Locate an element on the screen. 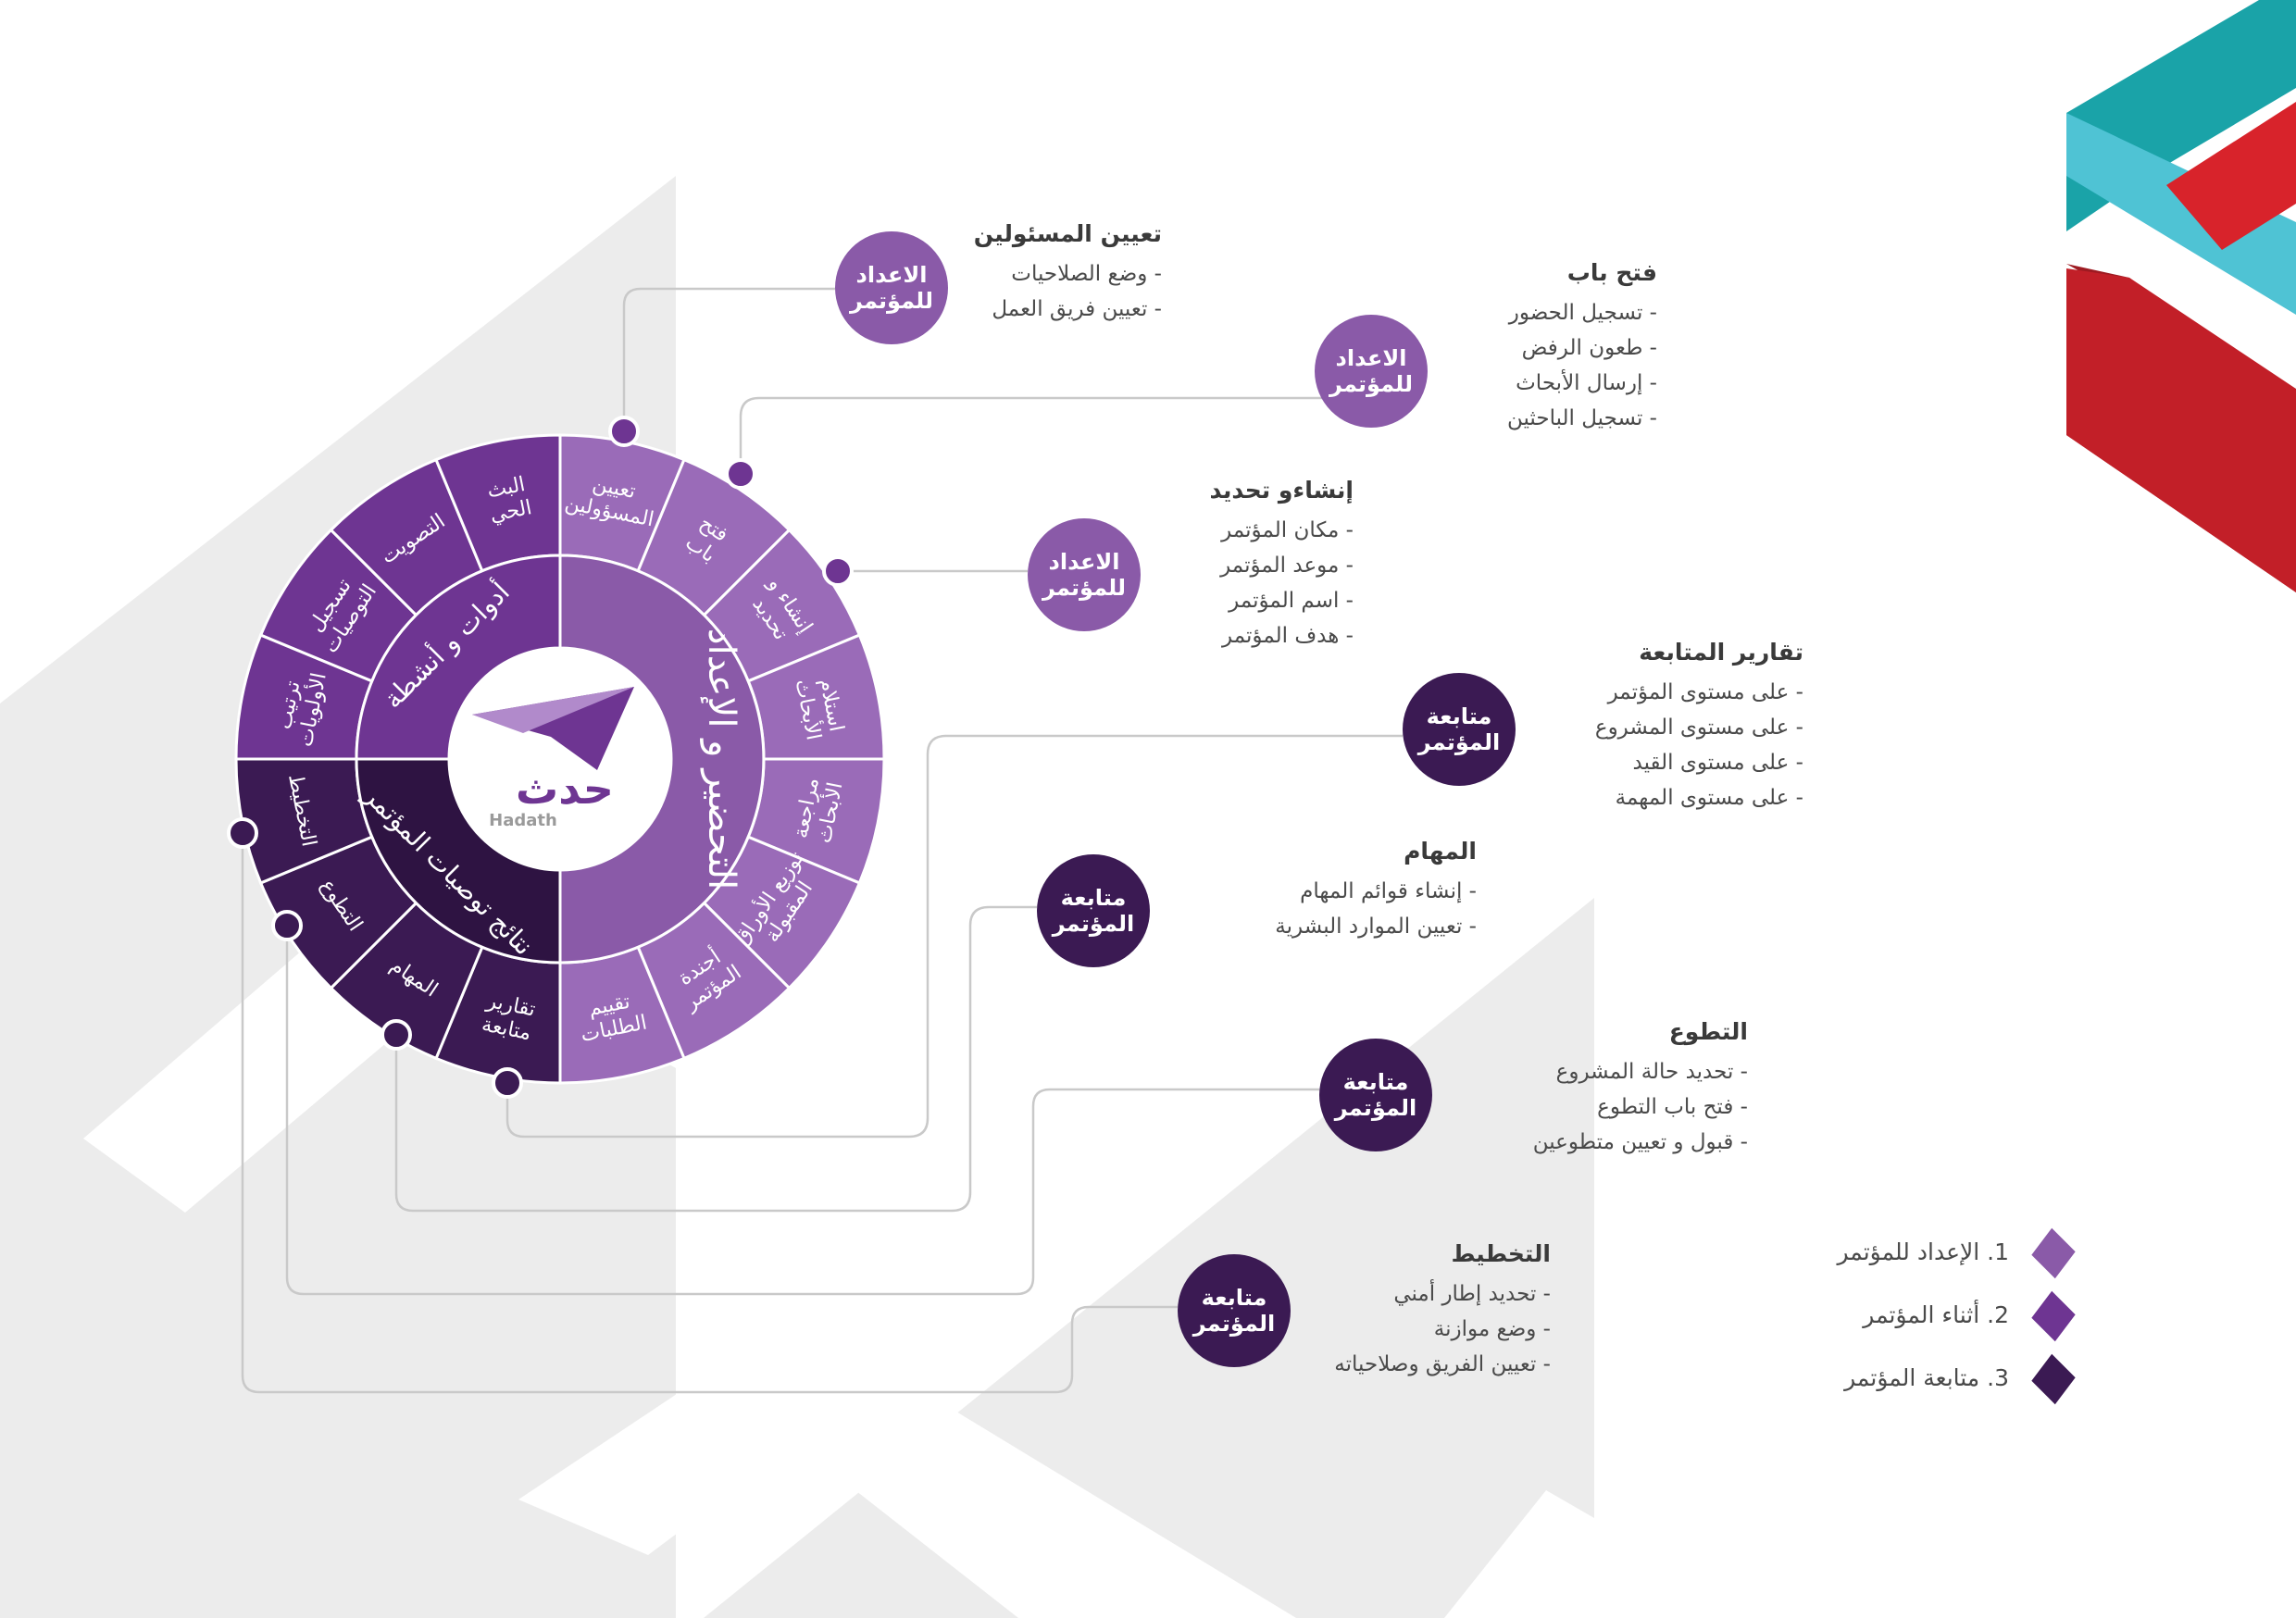  callout-list: وضع الصلاحياتتعيين فريق العمل is located at coordinates (1068, 291).